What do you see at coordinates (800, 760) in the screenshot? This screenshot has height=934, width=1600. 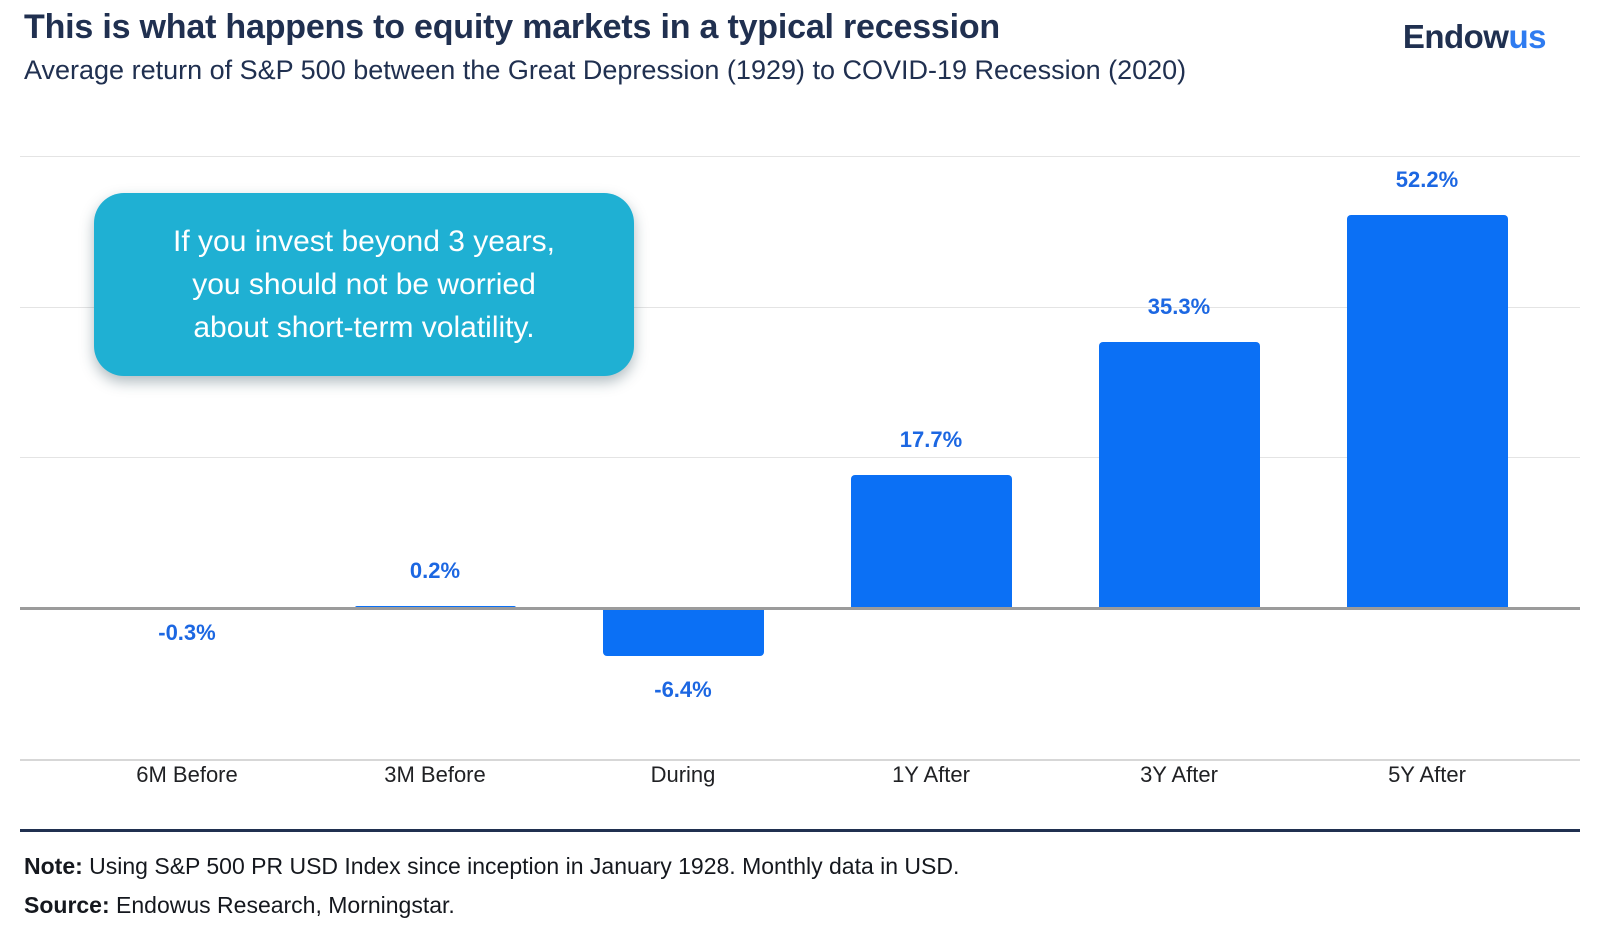 I see `gridline--20pct` at bounding box center [800, 760].